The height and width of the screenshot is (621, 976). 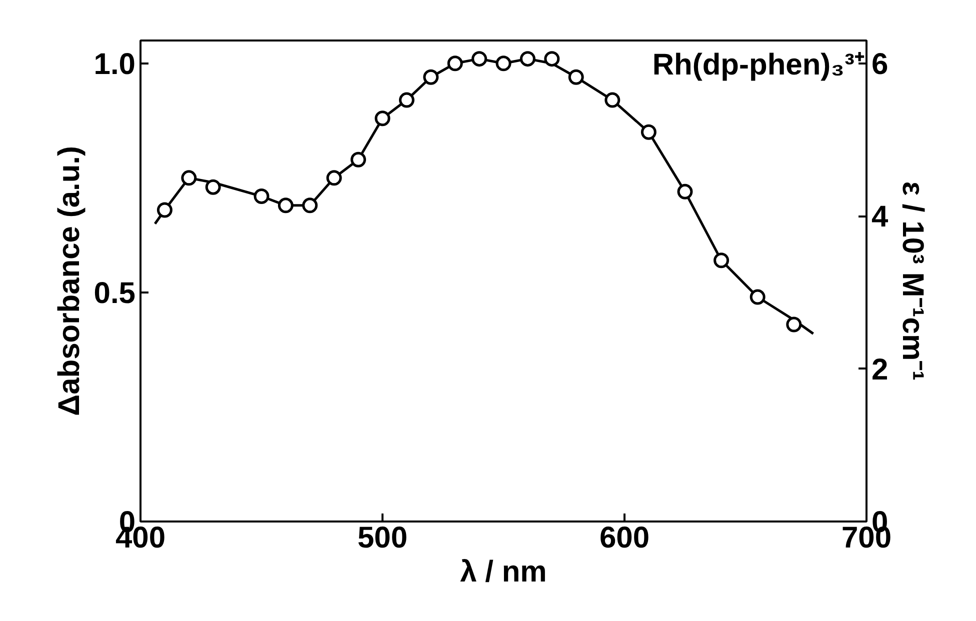 What do you see at coordinates (880, 217) in the screenshot?
I see `y2-tick-label: 4` at bounding box center [880, 217].